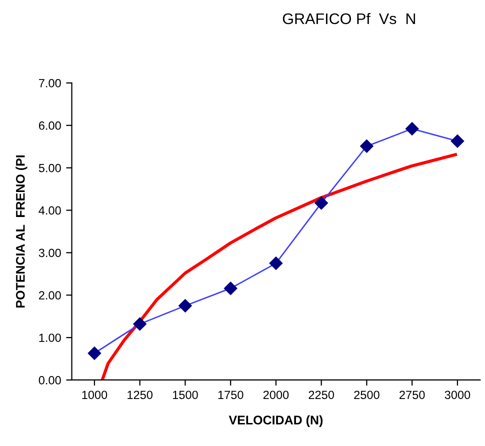 This screenshot has height=446, width=485. I want to click on x-tick-label: 2000, so click(276, 395).